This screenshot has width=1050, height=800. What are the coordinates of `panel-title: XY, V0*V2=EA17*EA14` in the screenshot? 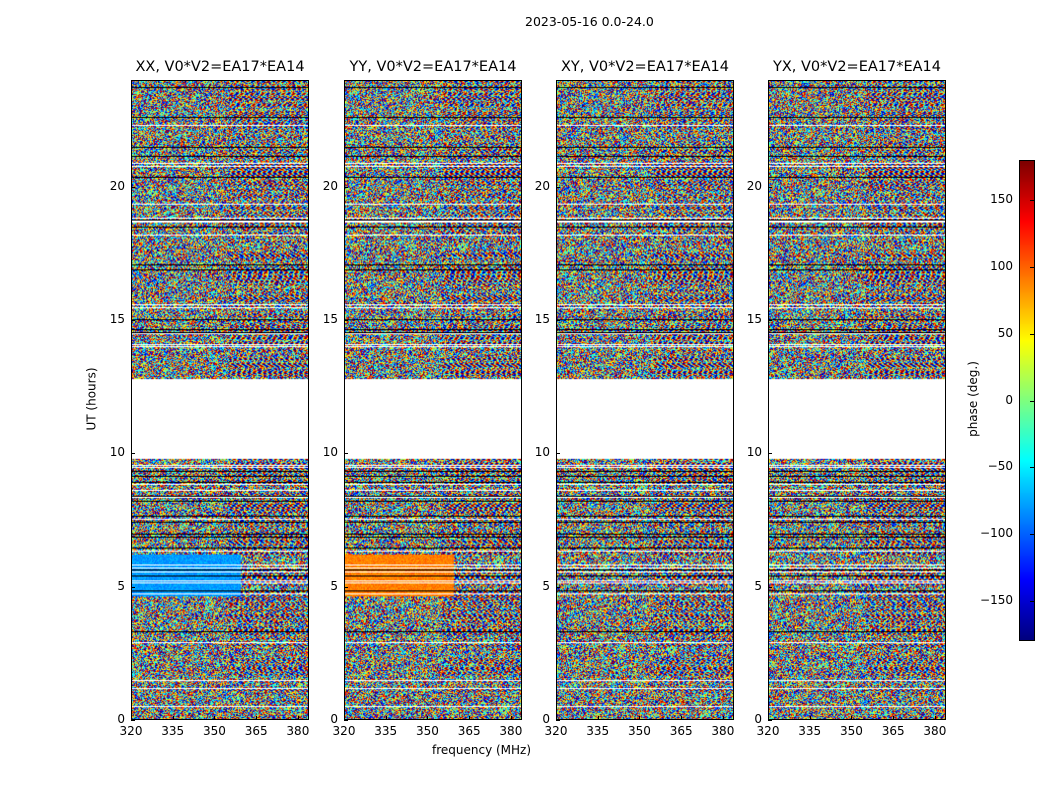 It's located at (645, 67).